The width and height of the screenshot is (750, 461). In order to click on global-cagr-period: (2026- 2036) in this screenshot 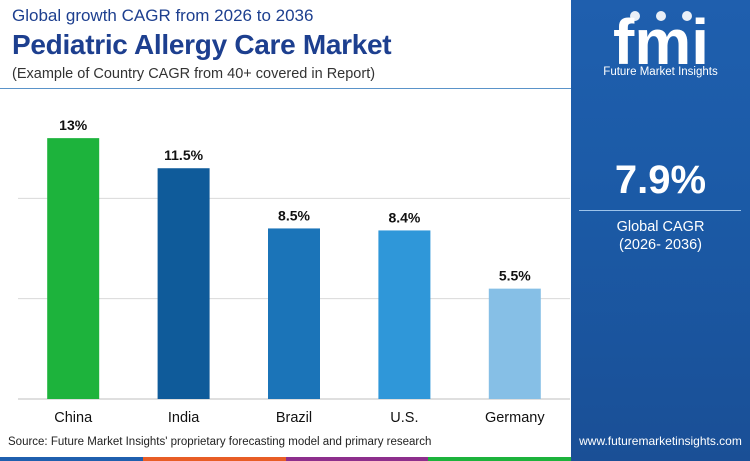, I will do `click(660, 245)`.